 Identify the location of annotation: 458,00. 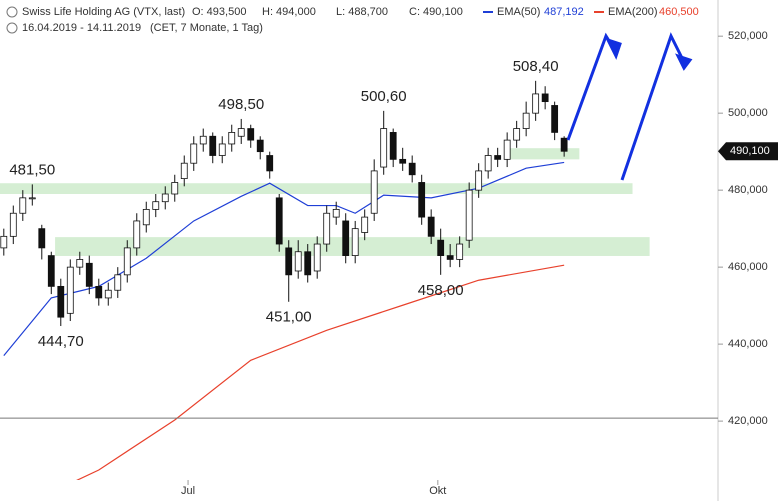
(441, 290).